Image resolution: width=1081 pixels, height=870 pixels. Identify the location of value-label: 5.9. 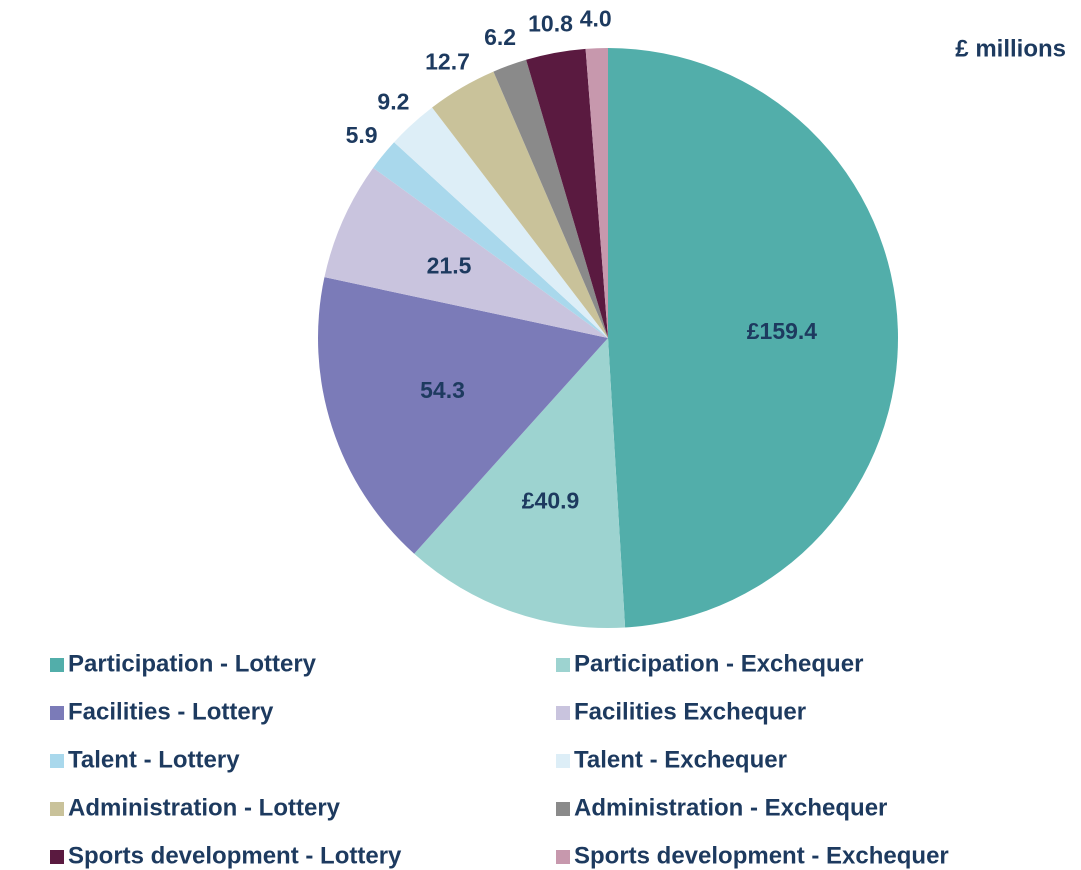
(362, 135).